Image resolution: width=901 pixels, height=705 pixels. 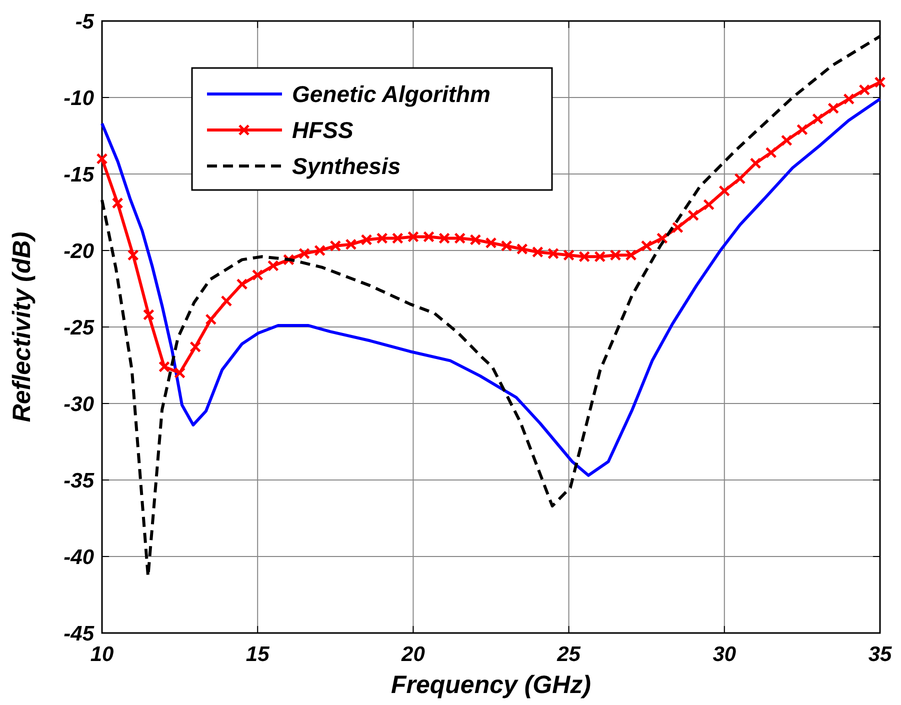 What do you see at coordinates (258, 654) in the screenshot?
I see `x-tick-label: 15` at bounding box center [258, 654].